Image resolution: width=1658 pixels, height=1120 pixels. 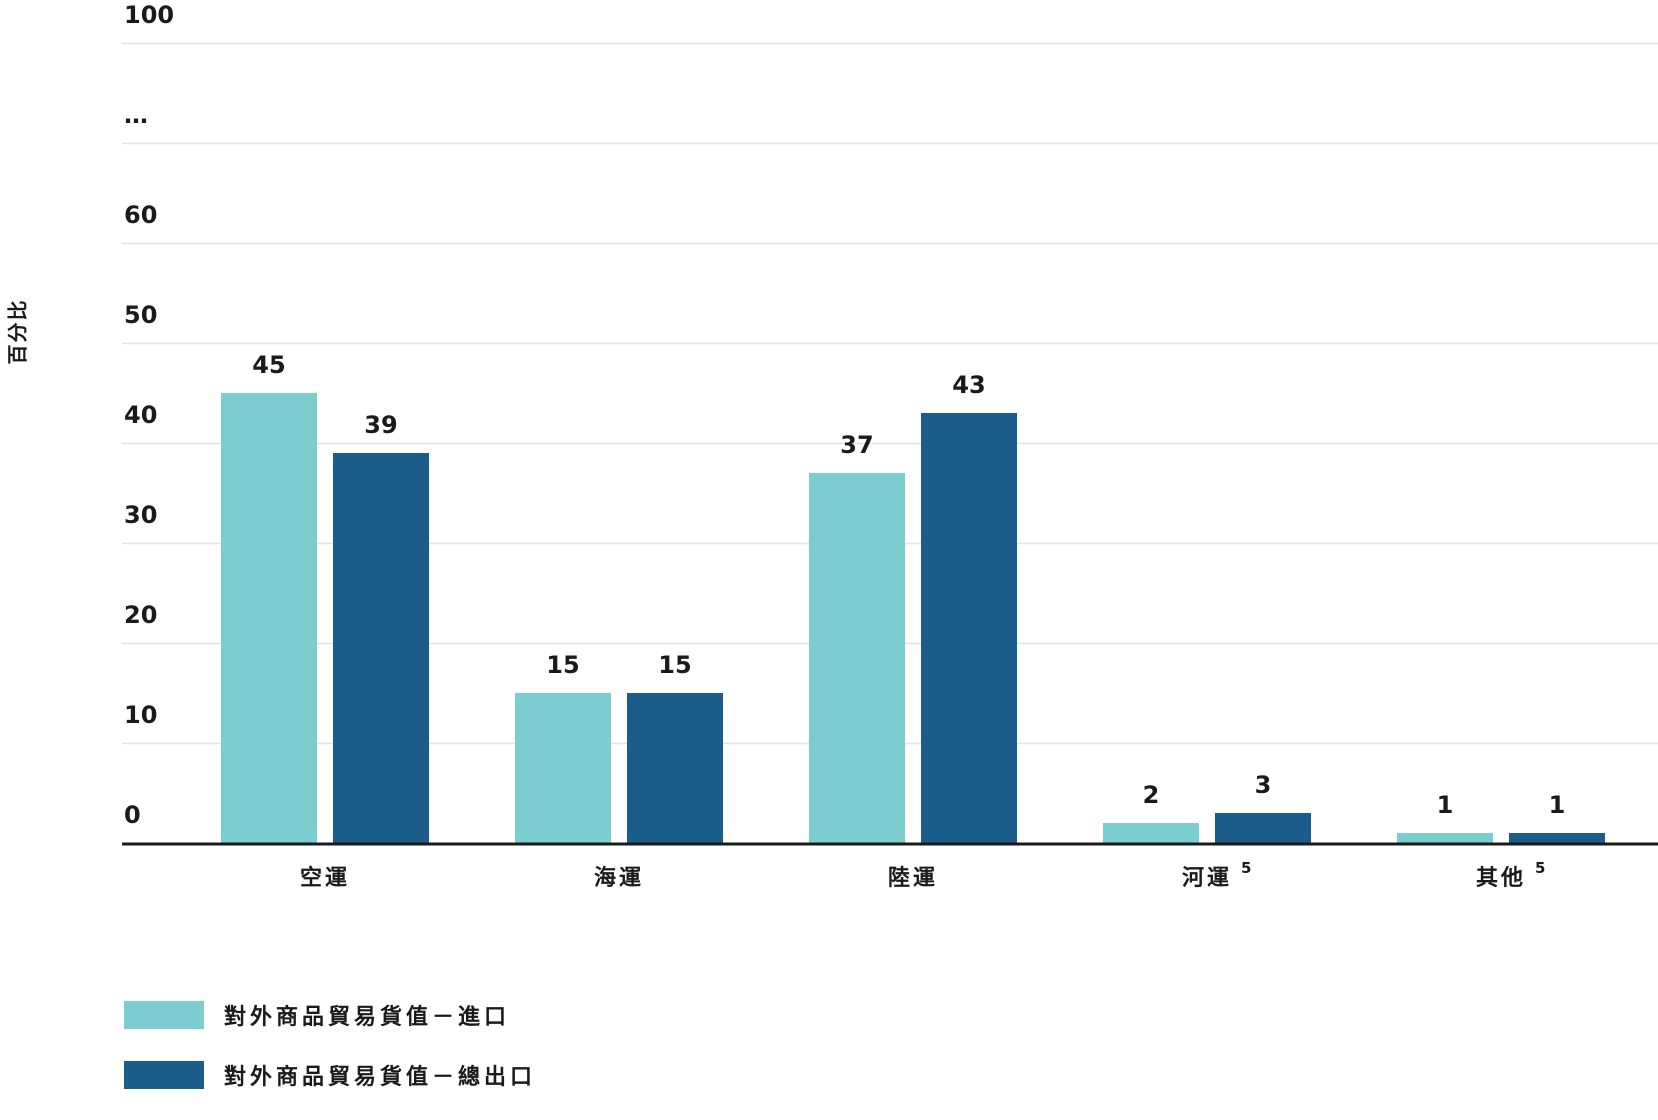 What do you see at coordinates (913, 878) in the screenshot?
I see `x-tick-label: 陸運` at bounding box center [913, 878].